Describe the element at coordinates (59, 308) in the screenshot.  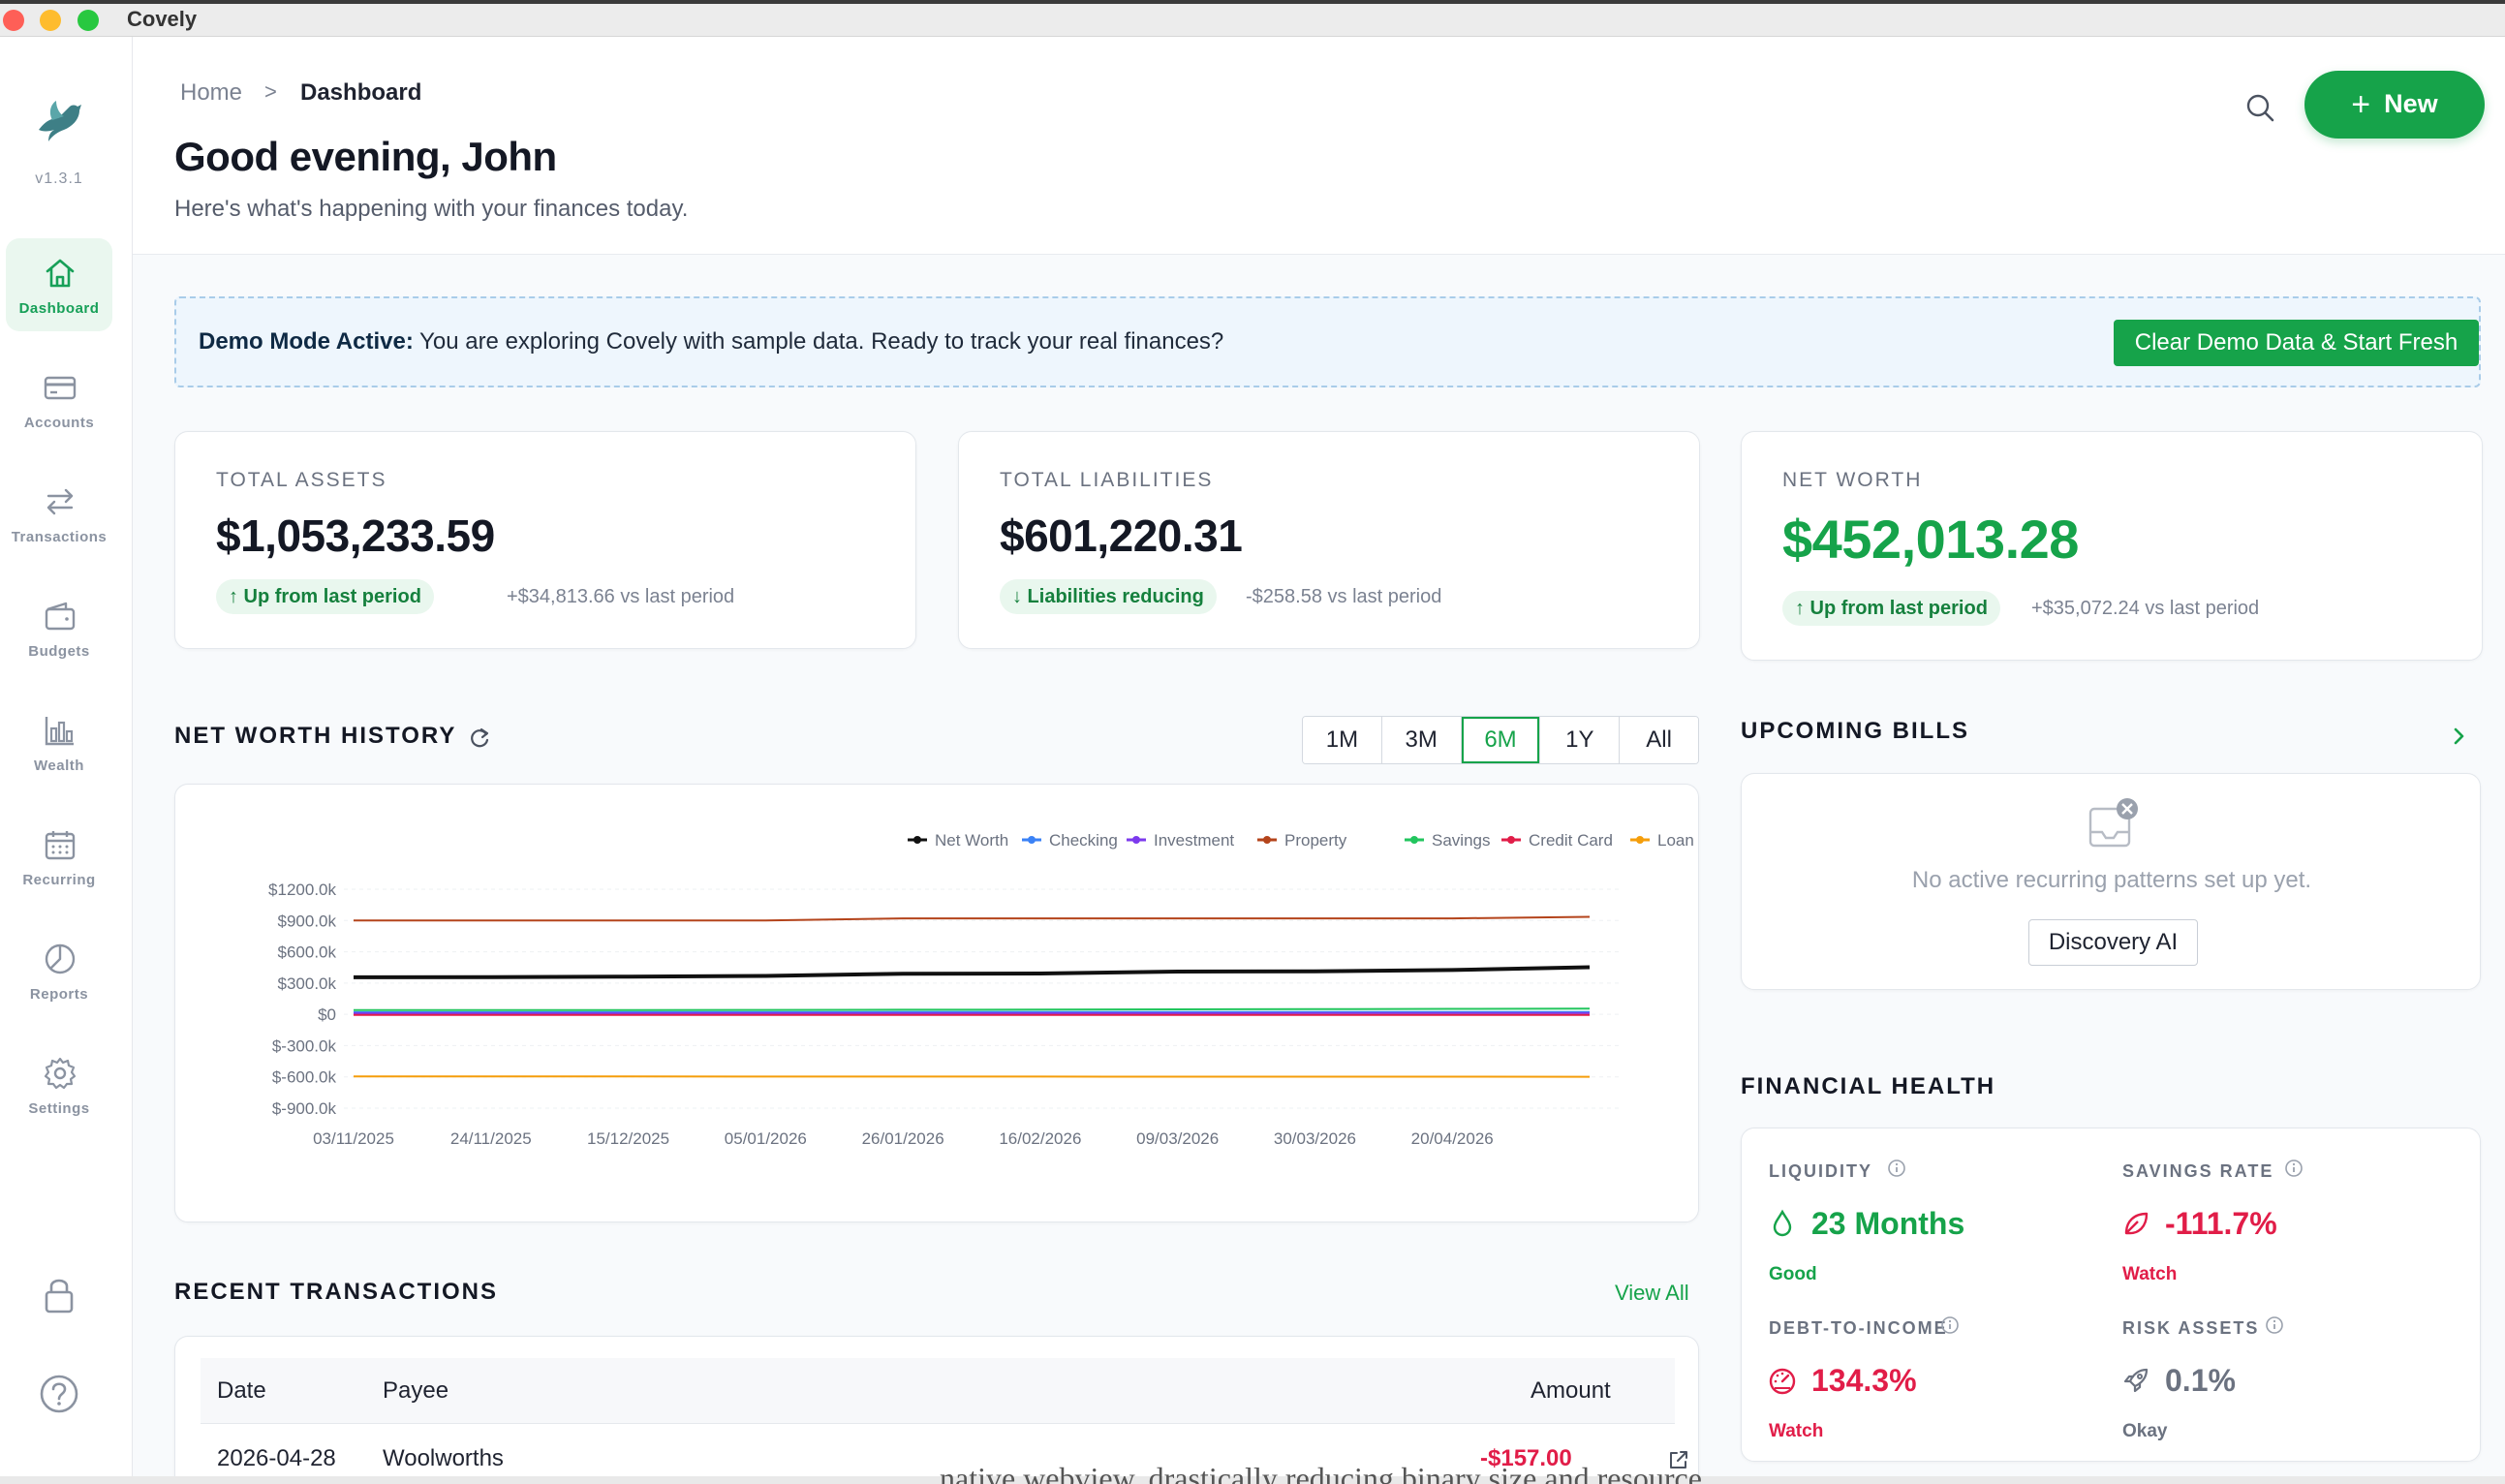
I see `sidebar-item-label: Dashboard` at that location.